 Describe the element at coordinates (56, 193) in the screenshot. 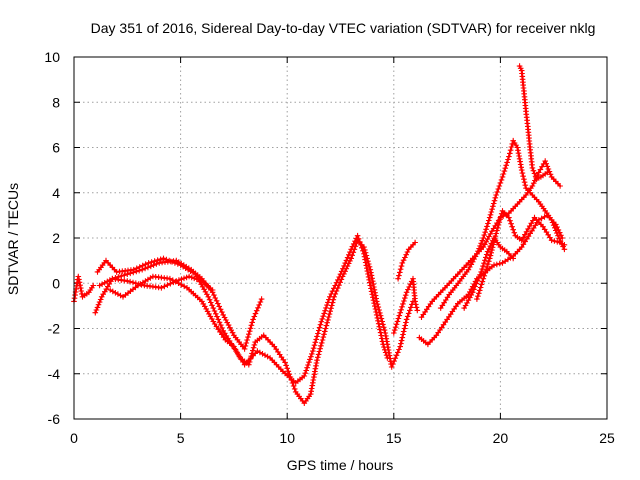

I see `y-tick-label: 4` at that location.